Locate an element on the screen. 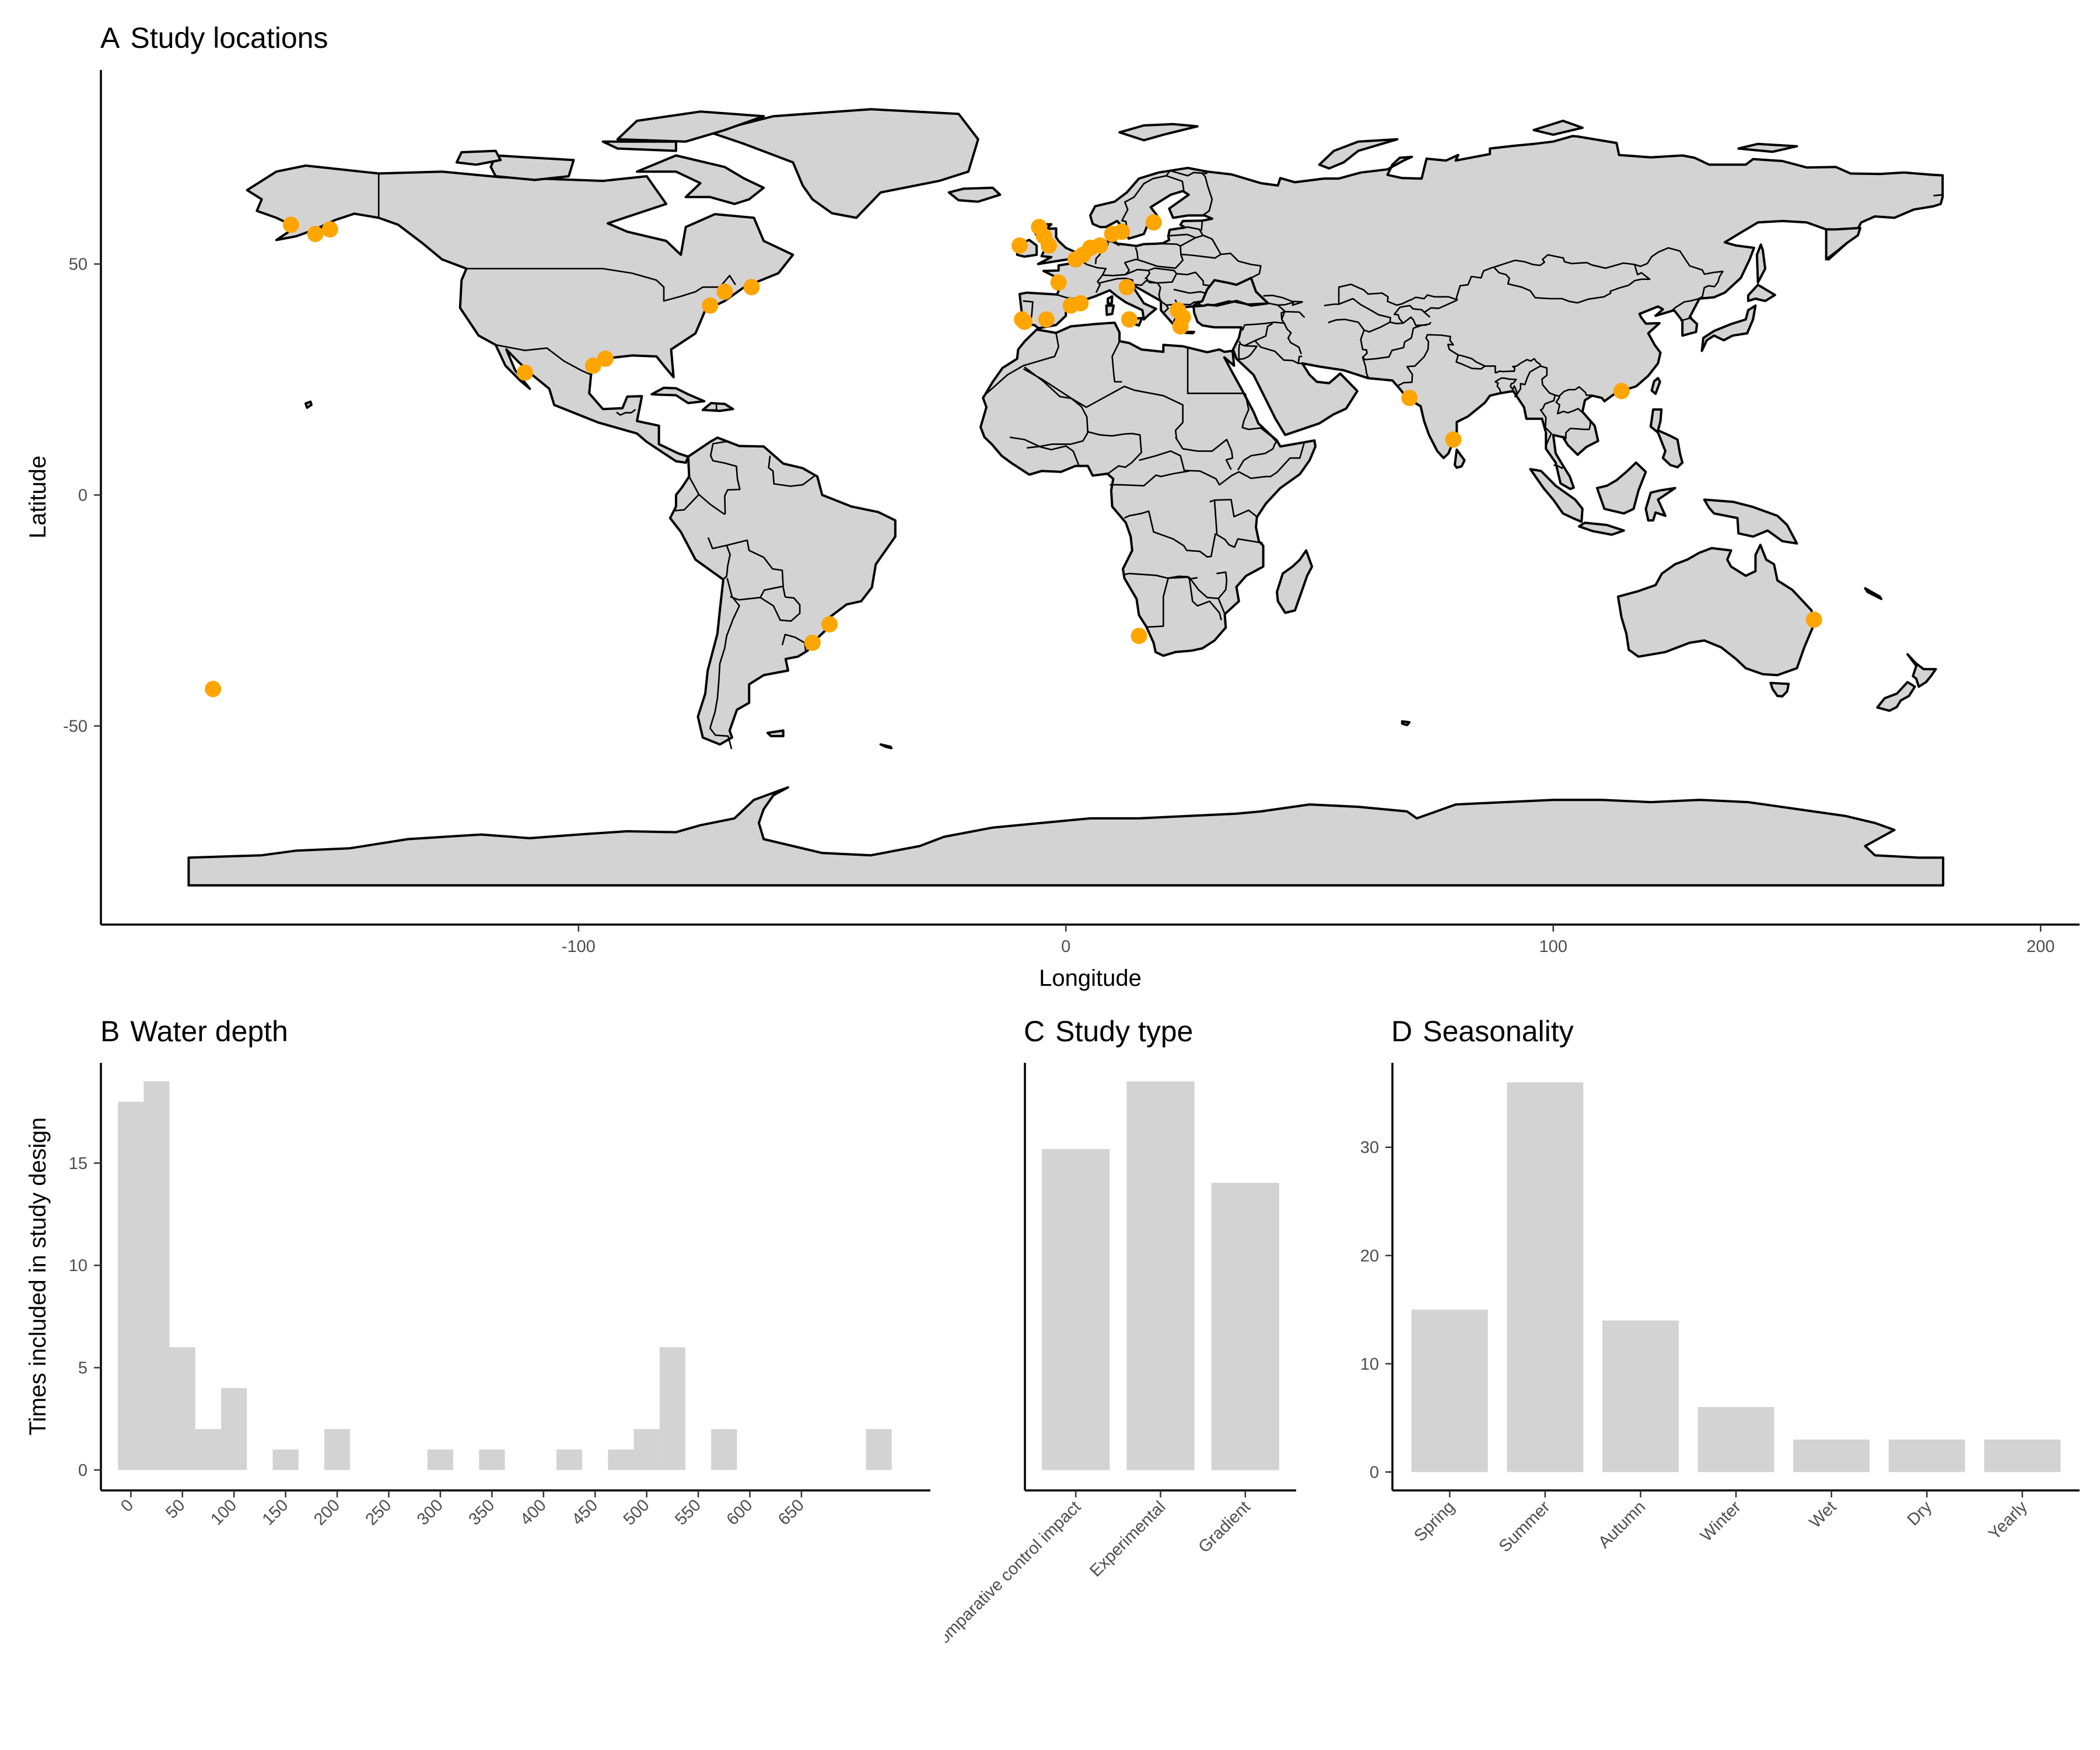 This screenshot has height=1750, width=2100. seasonality-y-tick-label: 10 is located at coordinates (1370, 1364).